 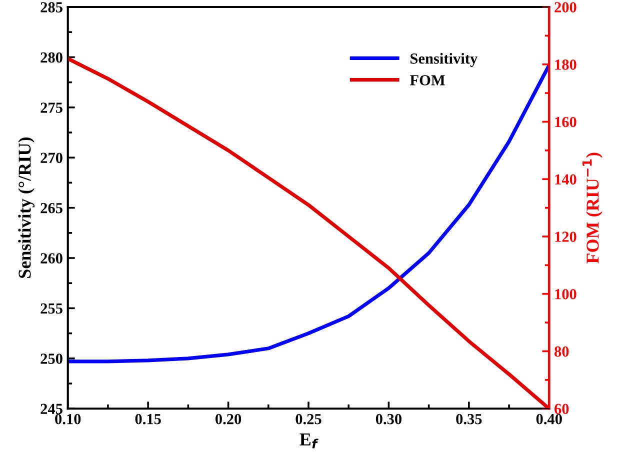 I want to click on x-axis-title: E$_{f}$, so click(x=309, y=441).